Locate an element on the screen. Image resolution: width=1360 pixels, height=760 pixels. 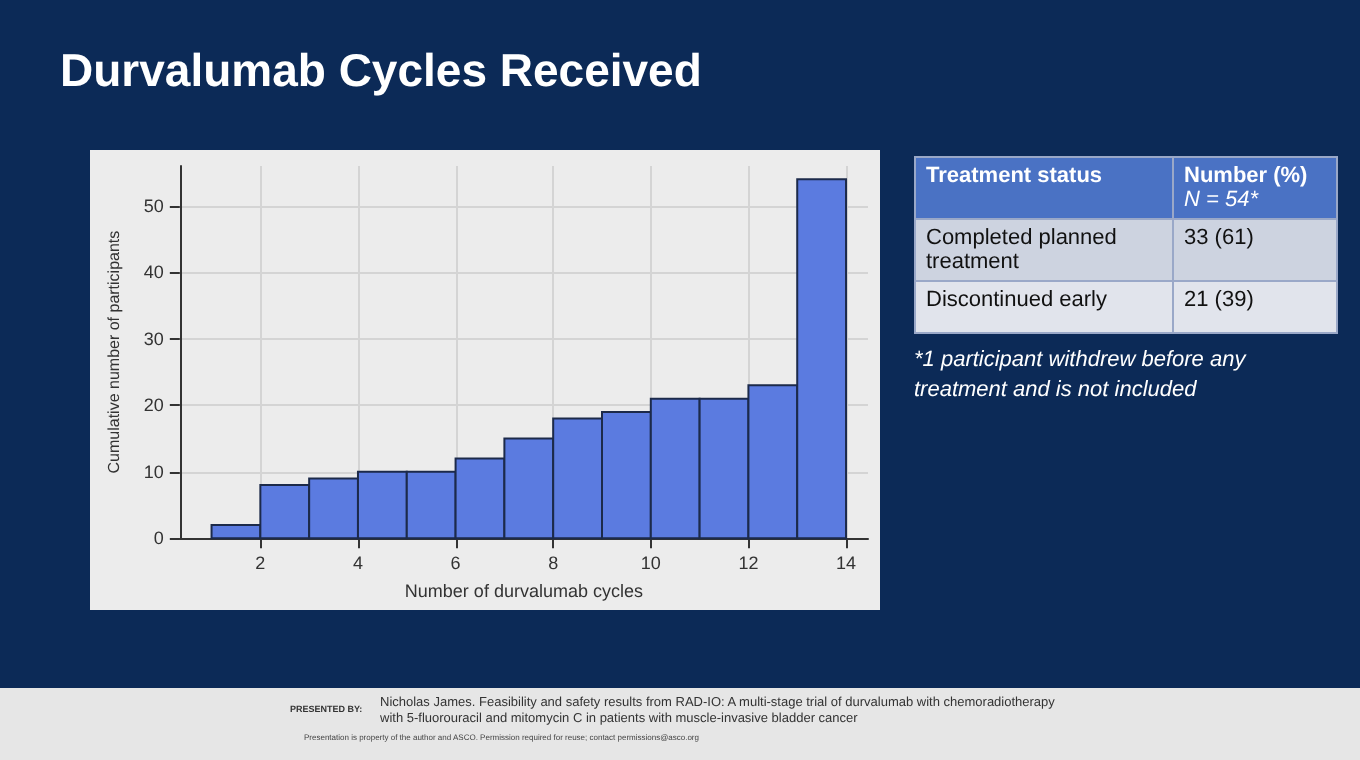
y-tick-label: 0 is located at coordinates (158, 538).